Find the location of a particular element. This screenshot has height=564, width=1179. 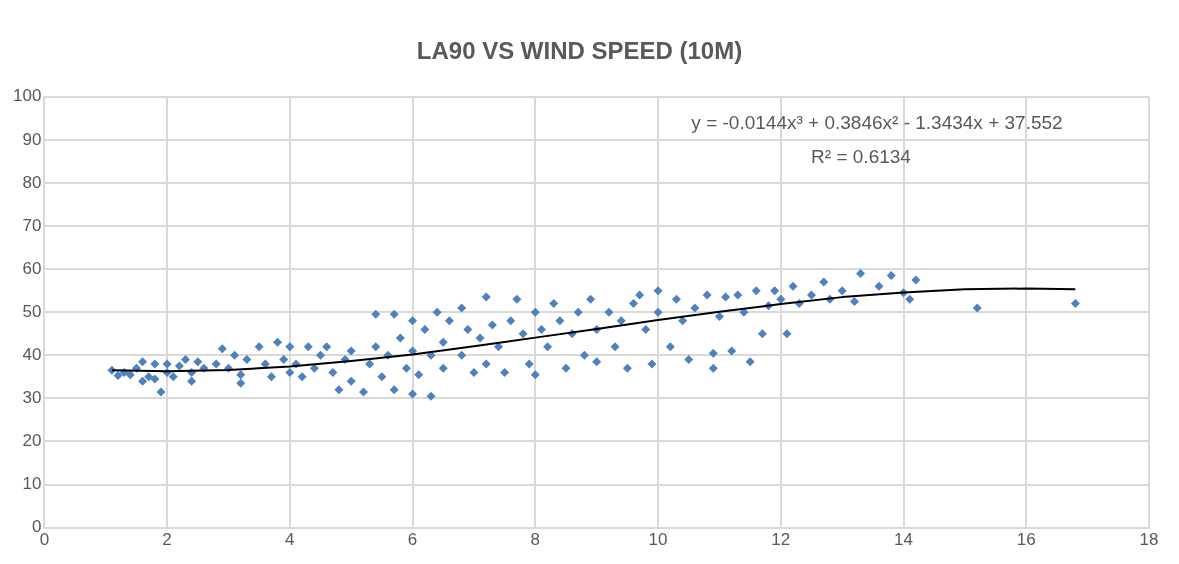

y-tick-label: 90 is located at coordinates (32, 139).